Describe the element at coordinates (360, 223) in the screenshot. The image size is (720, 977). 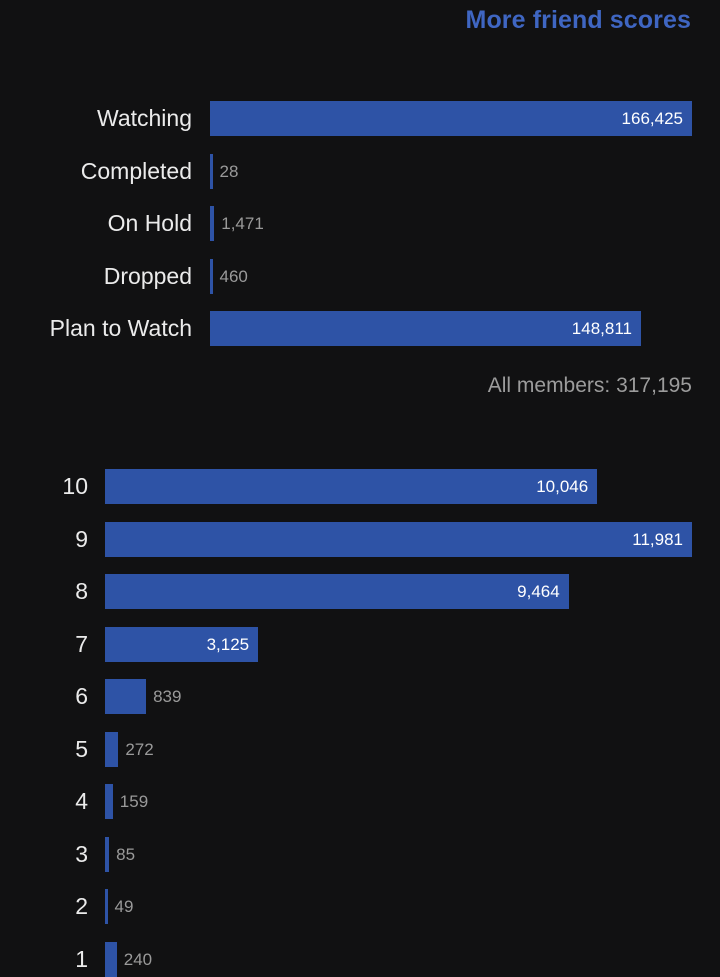
I see `status-row: On Hold 1,471` at that location.